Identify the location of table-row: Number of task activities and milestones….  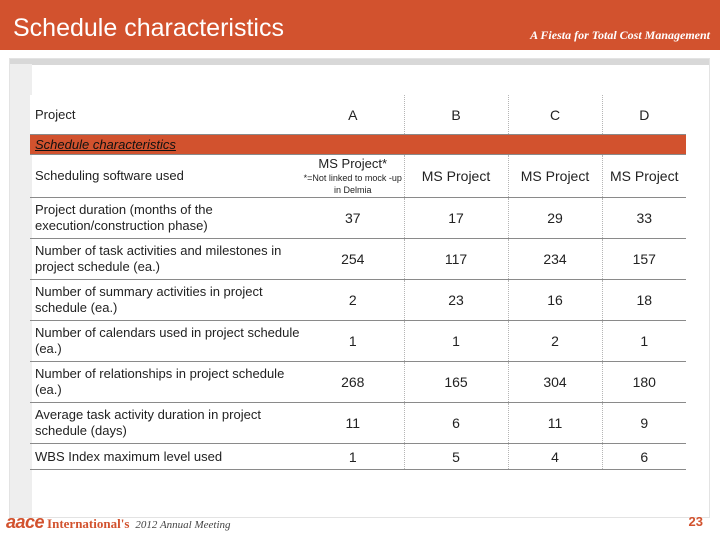
(358, 259).